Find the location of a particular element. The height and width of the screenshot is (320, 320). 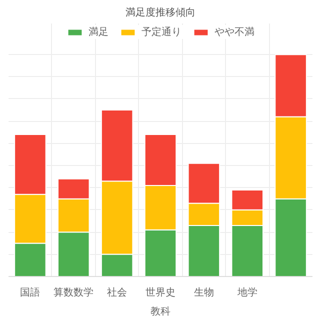

x-tick-label: 算数数学 is located at coordinates (74, 292).